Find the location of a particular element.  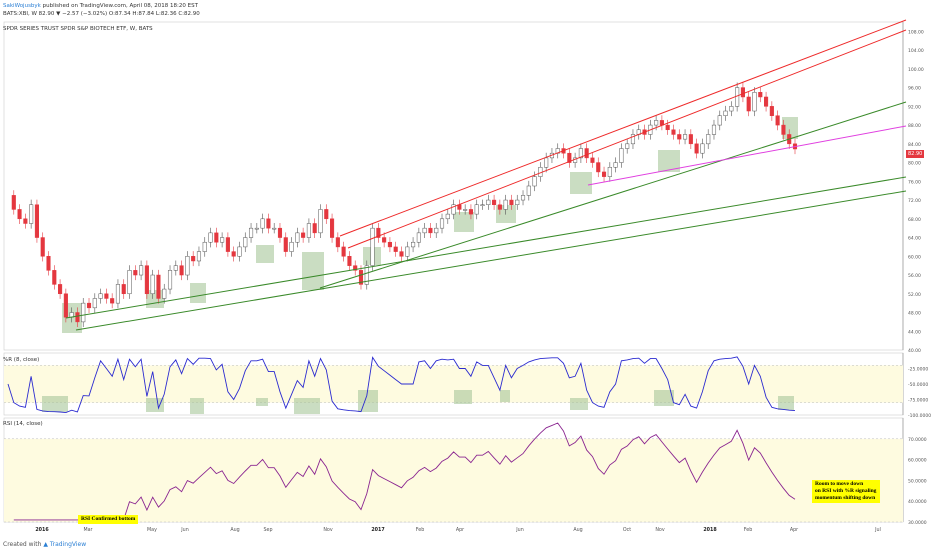

price-tick-label: 80.00 is located at coordinates (914, 164).